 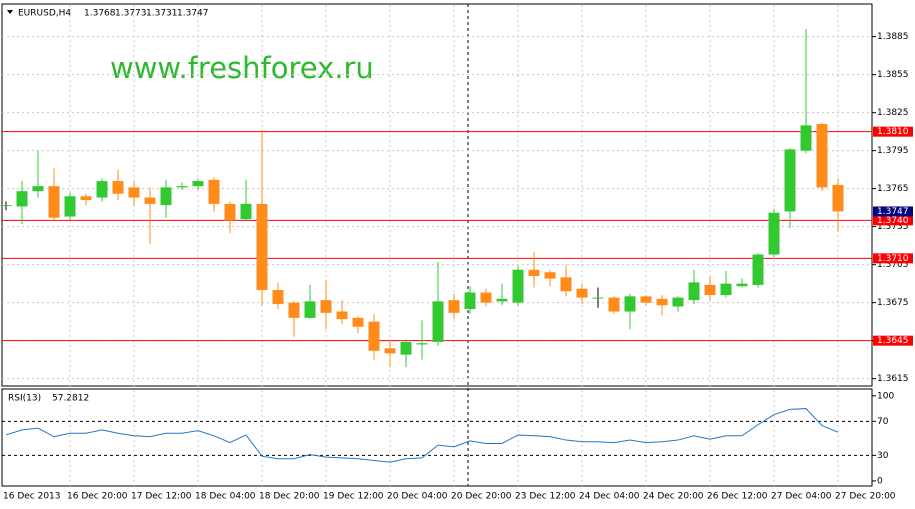 What do you see at coordinates (44, 14) in the screenshot?
I see `symbol: EURUSD,H4` at bounding box center [44, 14].